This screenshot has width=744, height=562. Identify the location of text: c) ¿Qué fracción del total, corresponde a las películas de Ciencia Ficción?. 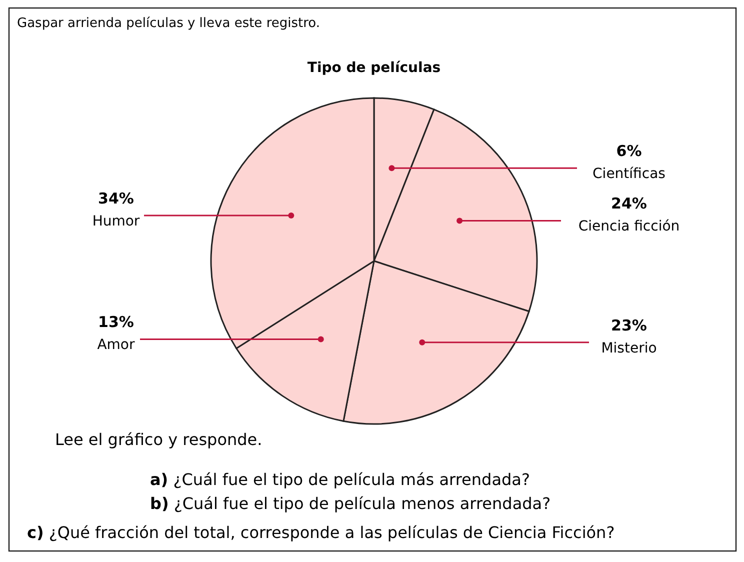
(321, 532).